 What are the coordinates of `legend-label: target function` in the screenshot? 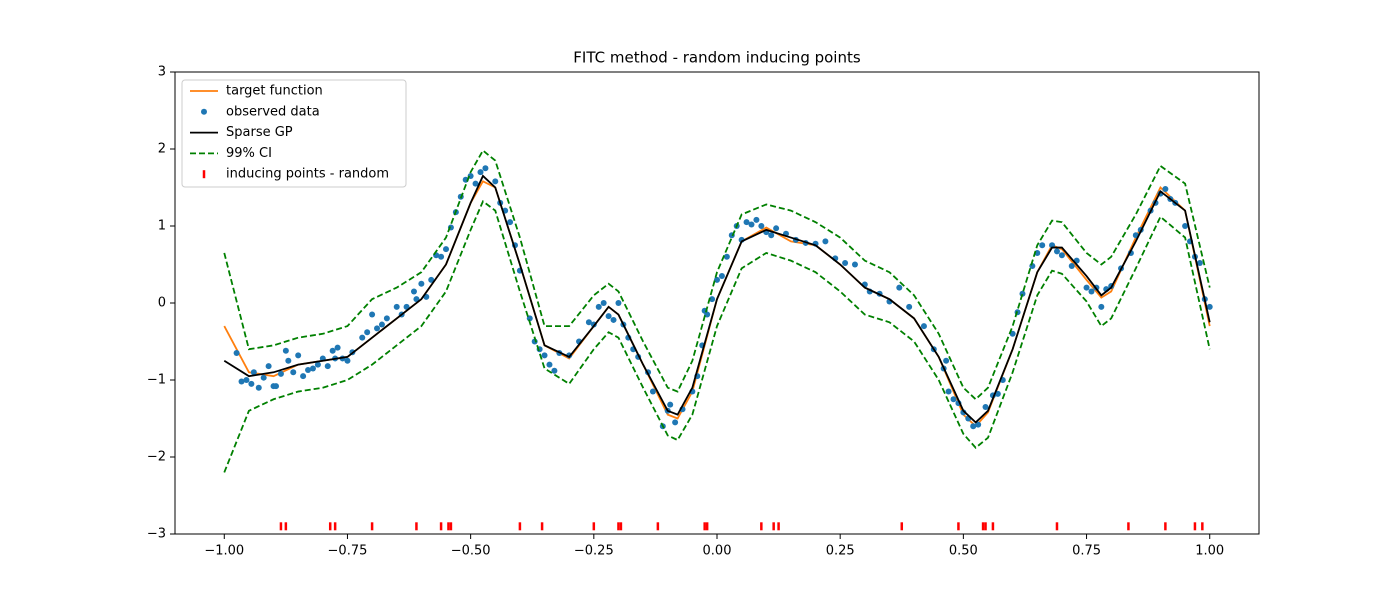 It's located at (274, 91).